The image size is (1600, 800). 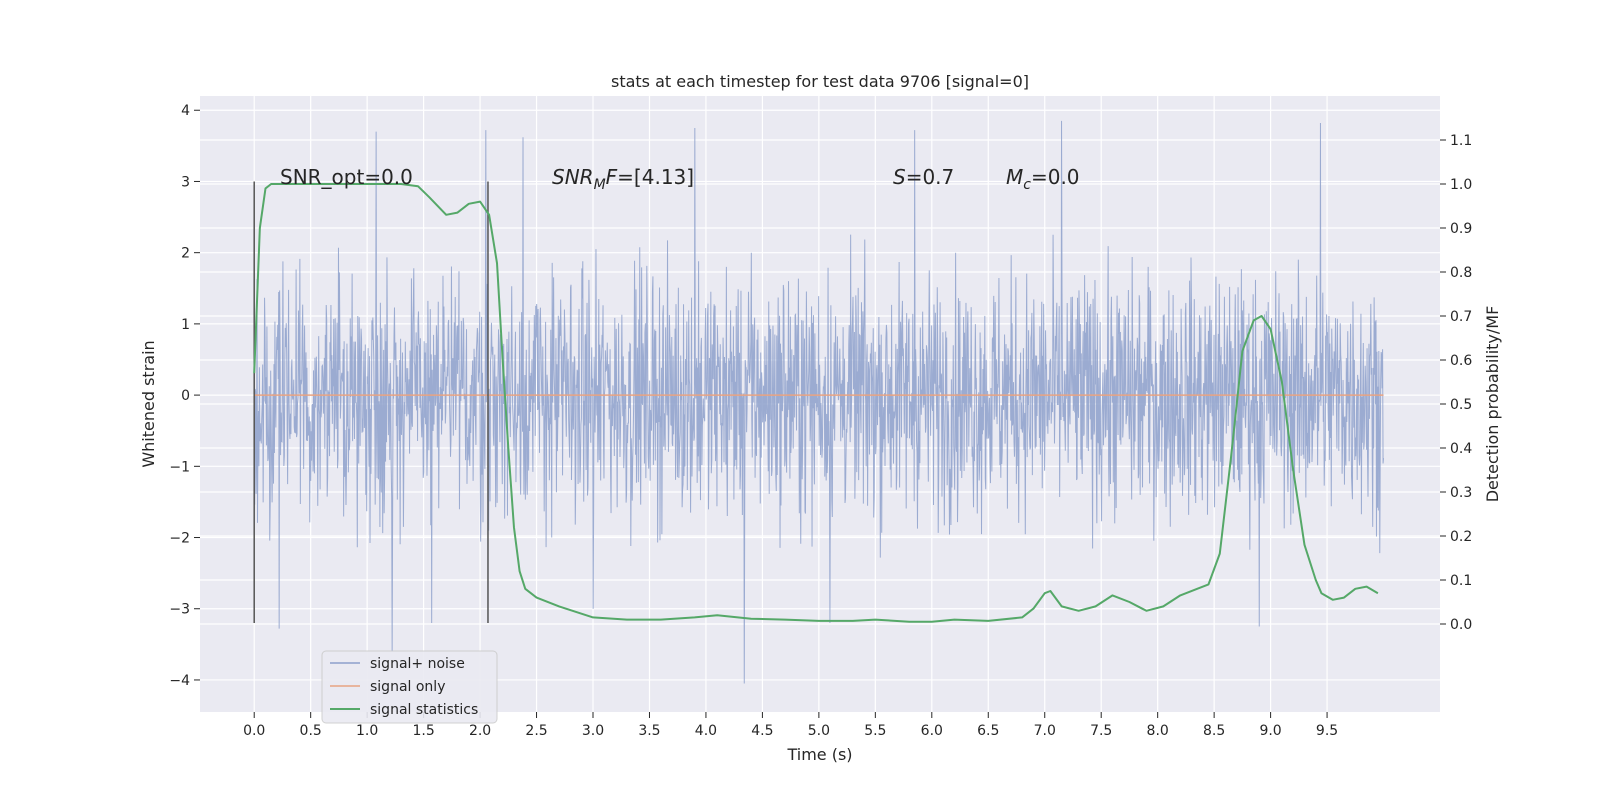 What do you see at coordinates (185, 325) in the screenshot?
I see `y-tick-label: 1` at bounding box center [185, 325].